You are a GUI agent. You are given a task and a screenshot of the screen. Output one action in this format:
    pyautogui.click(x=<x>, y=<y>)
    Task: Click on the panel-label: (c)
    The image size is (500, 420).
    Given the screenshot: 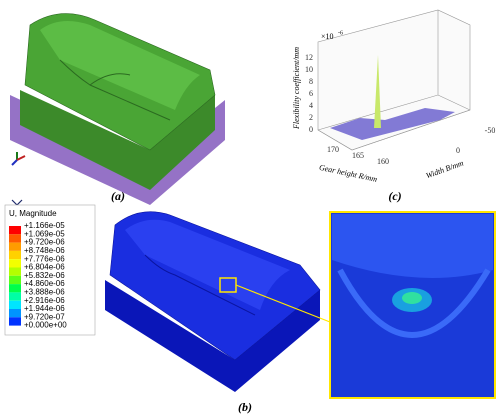 What is the action you would take?
    pyautogui.click(x=394, y=196)
    